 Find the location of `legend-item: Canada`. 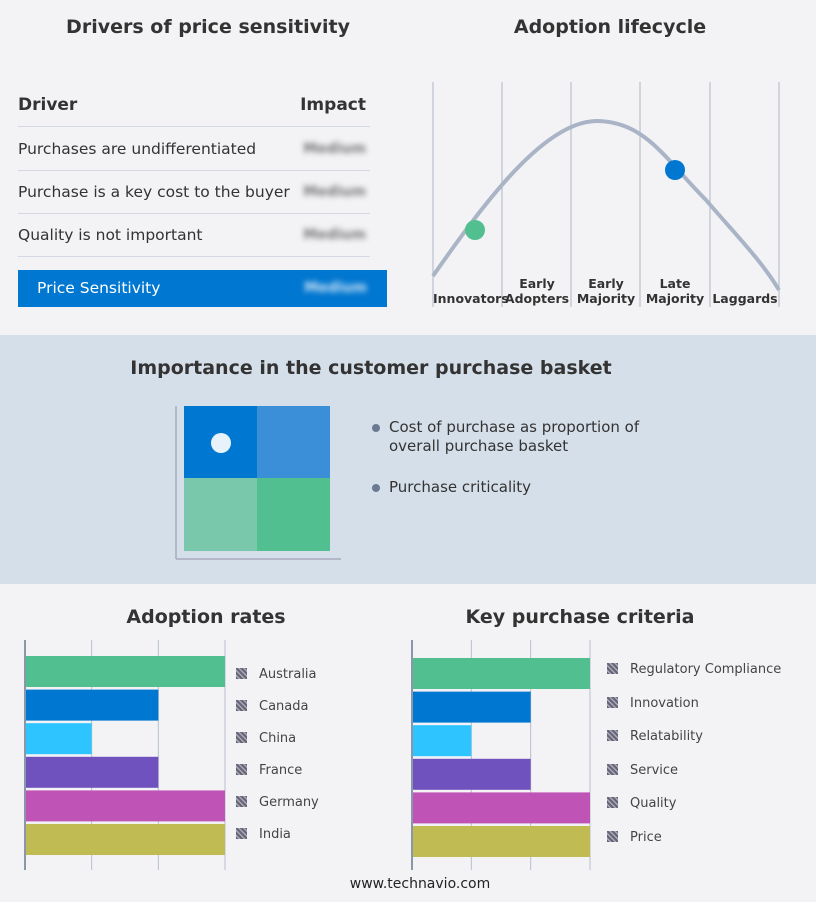

legend-item: Canada is located at coordinates (272, 706).